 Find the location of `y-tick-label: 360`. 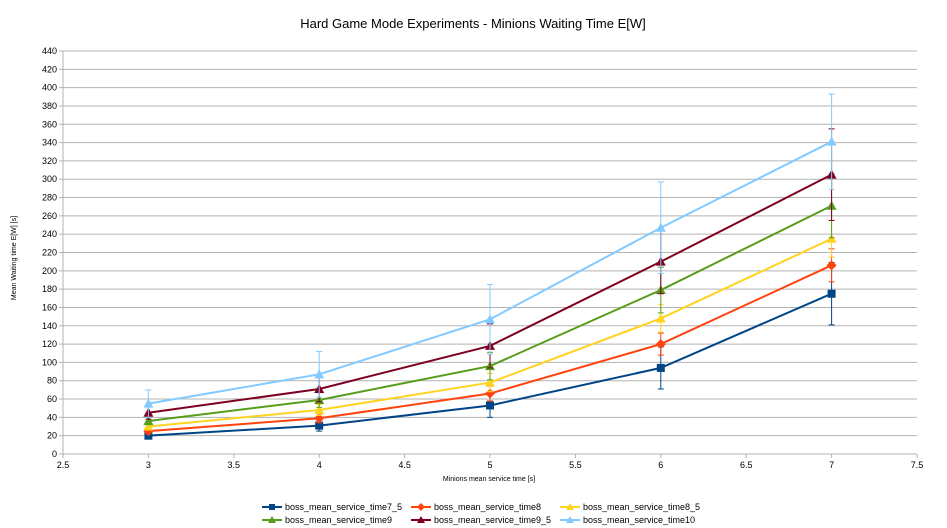

y-tick-label: 360 is located at coordinates (49, 124).